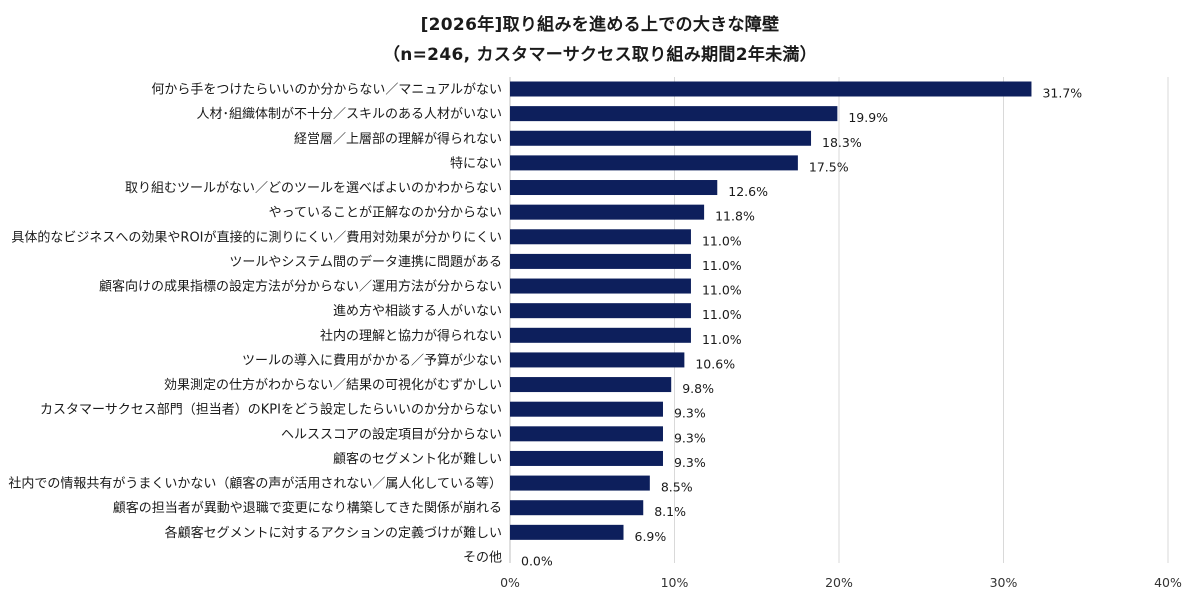 The height and width of the screenshot is (593, 1200). I want to click on category-label: 効果測定の仕方がわからない／結果の可視化がむずかしい, so click(333, 385).